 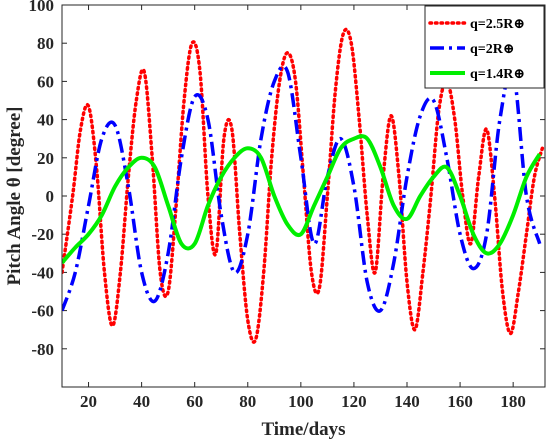 I want to click on y-tick-label: -60, so click(x=42, y=311).